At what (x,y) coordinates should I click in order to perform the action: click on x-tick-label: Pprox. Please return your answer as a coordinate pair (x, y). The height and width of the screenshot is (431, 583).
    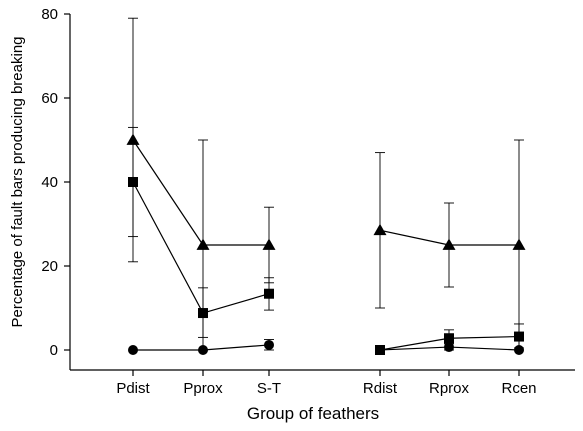
    Looking at the image, I should click on (203, 388).